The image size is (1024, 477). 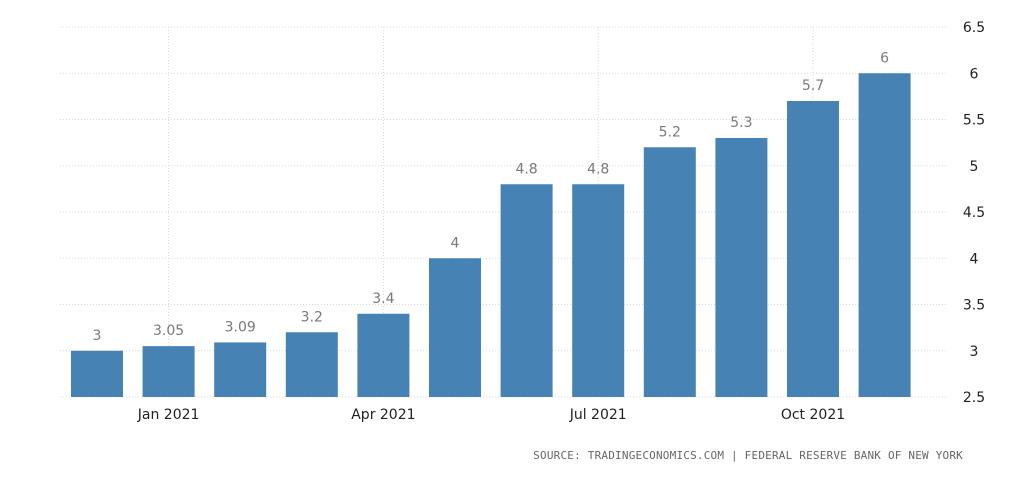 I want to click on data-label: 3.4, so click(x=383, y=299).